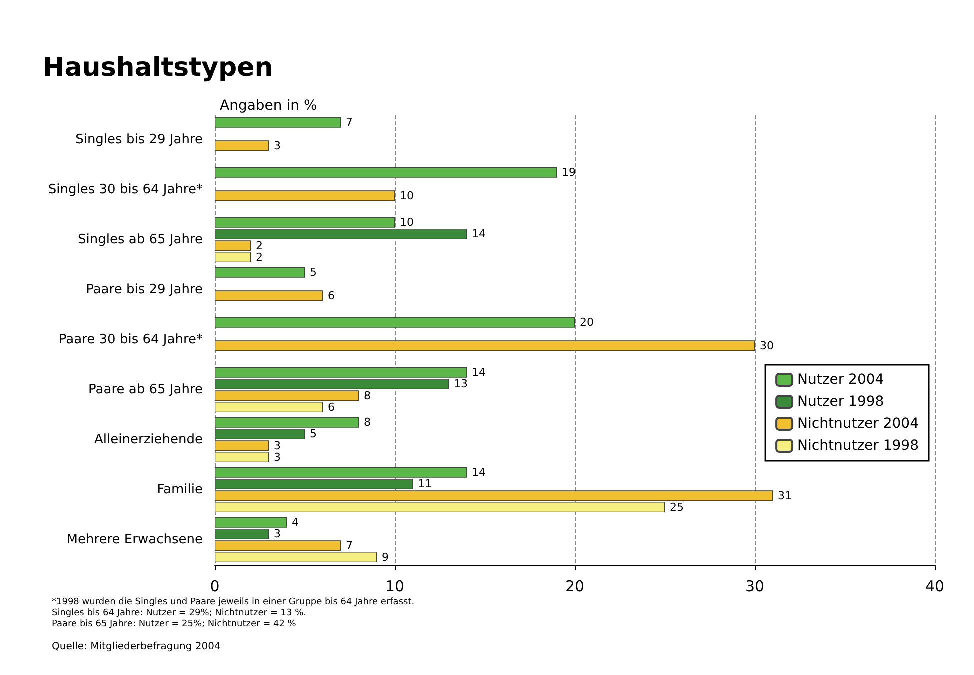  What do you see at coordinates (755, 587) in the screenshot?
I see `x-tick-label: 30` at bounding box center [755, 587].